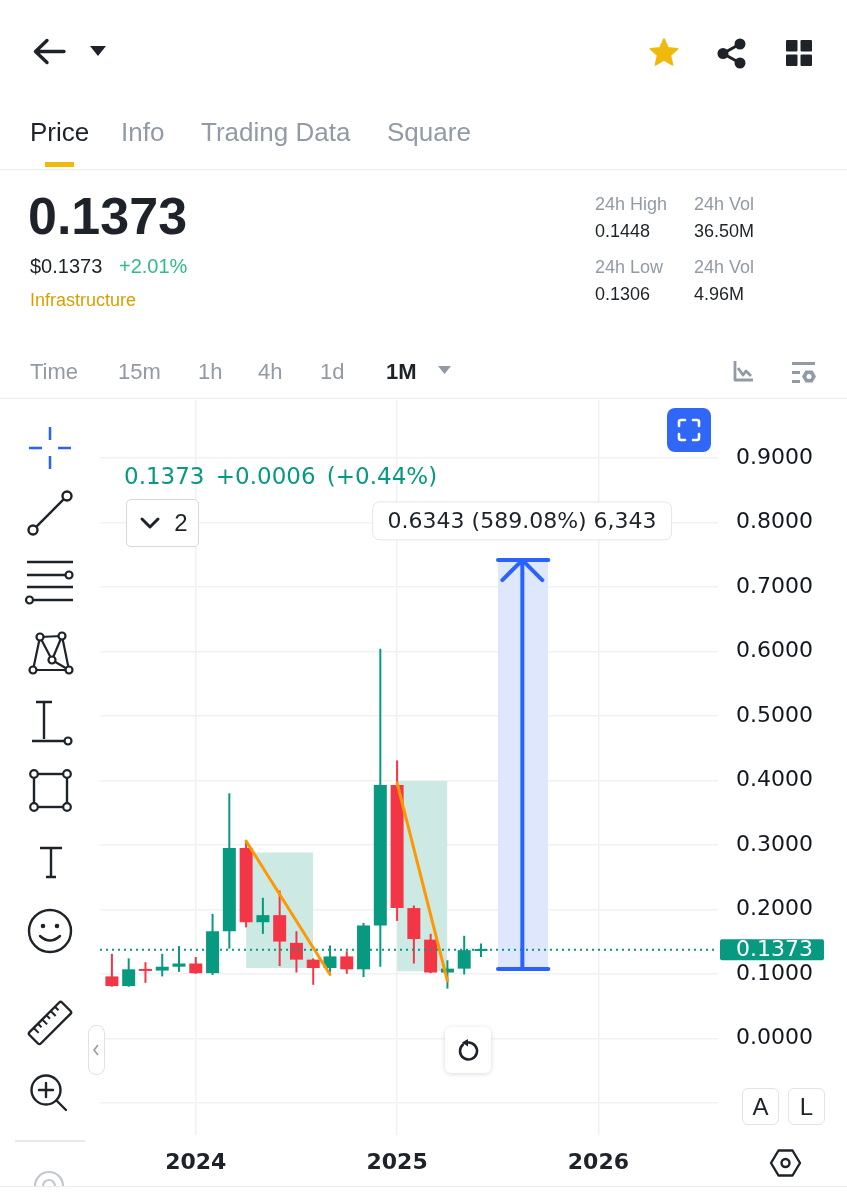 This screenshot has width=847, height=1200. What do you see at coordinates (774, 714) in the screenshot?
I see `y-tick-label: 0.5000` at bounding box center [774, 714].